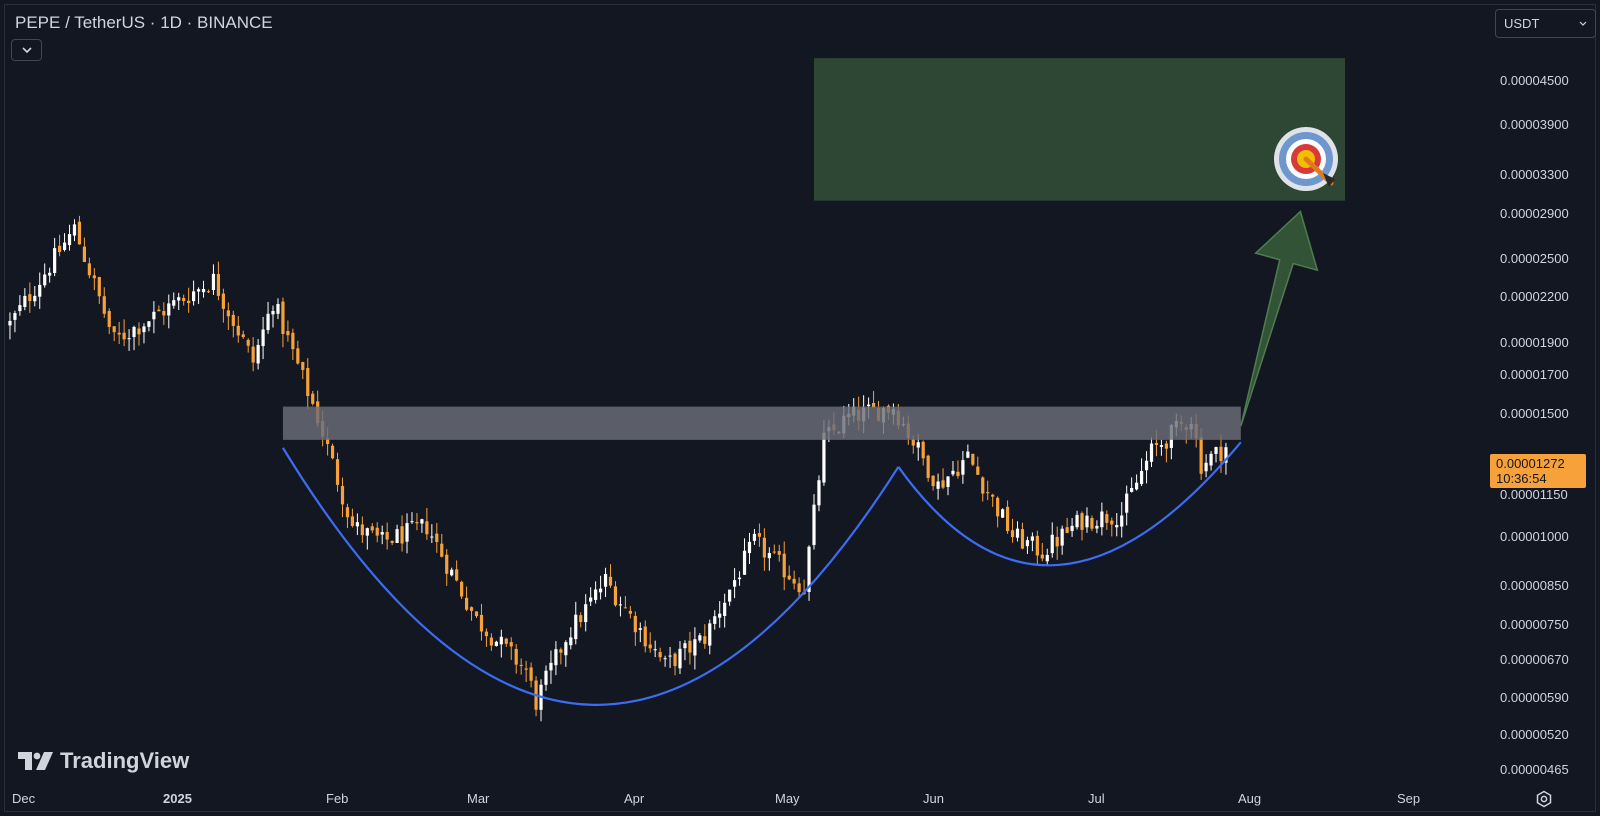 The height and width of the screenshot is (816, 1600). Describe the element at coordinates (1534, 769) in the screenshot. I see `price-axis-label: 0.00000465` at that location.